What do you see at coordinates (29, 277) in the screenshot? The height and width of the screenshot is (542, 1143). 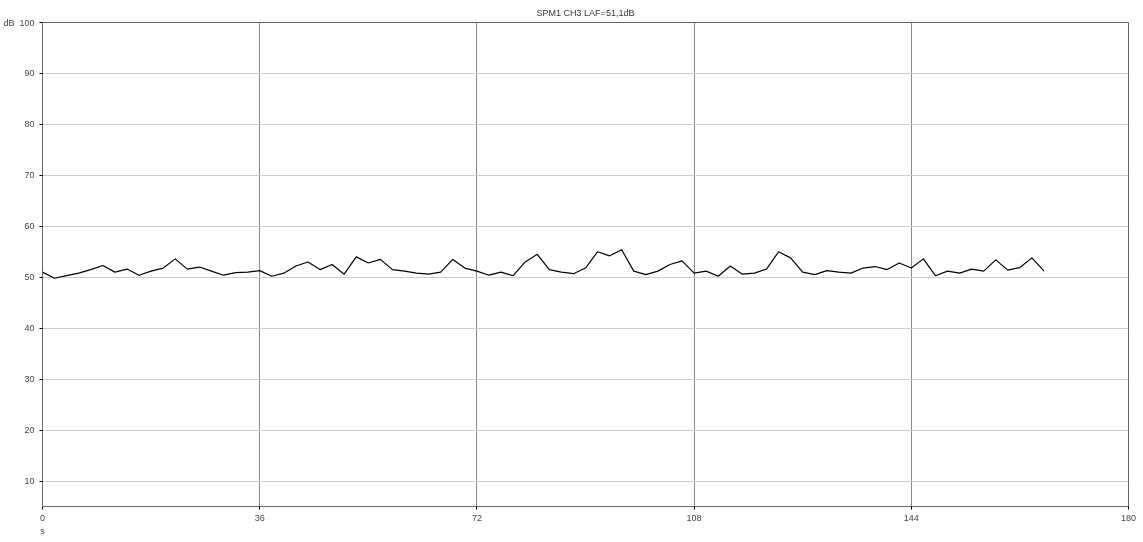 I see `y-tick-label: 50` at bounding box center [29, 277].